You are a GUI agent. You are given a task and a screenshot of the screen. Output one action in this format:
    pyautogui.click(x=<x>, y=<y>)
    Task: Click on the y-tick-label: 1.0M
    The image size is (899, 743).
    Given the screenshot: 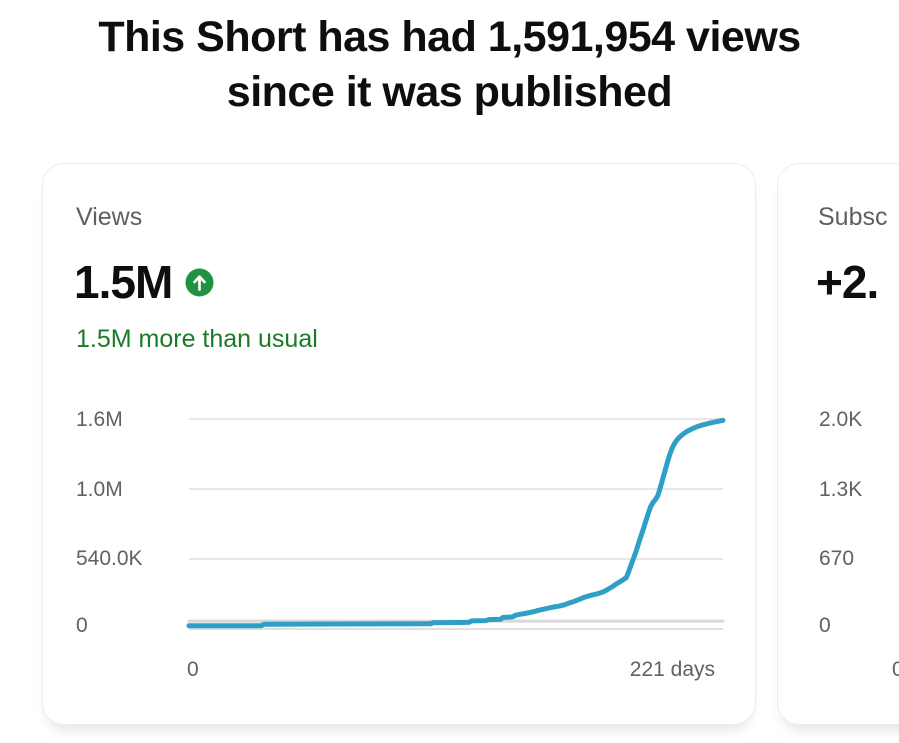 What is the action you would take?
    pyautogui.click(x=99, y=489)
    